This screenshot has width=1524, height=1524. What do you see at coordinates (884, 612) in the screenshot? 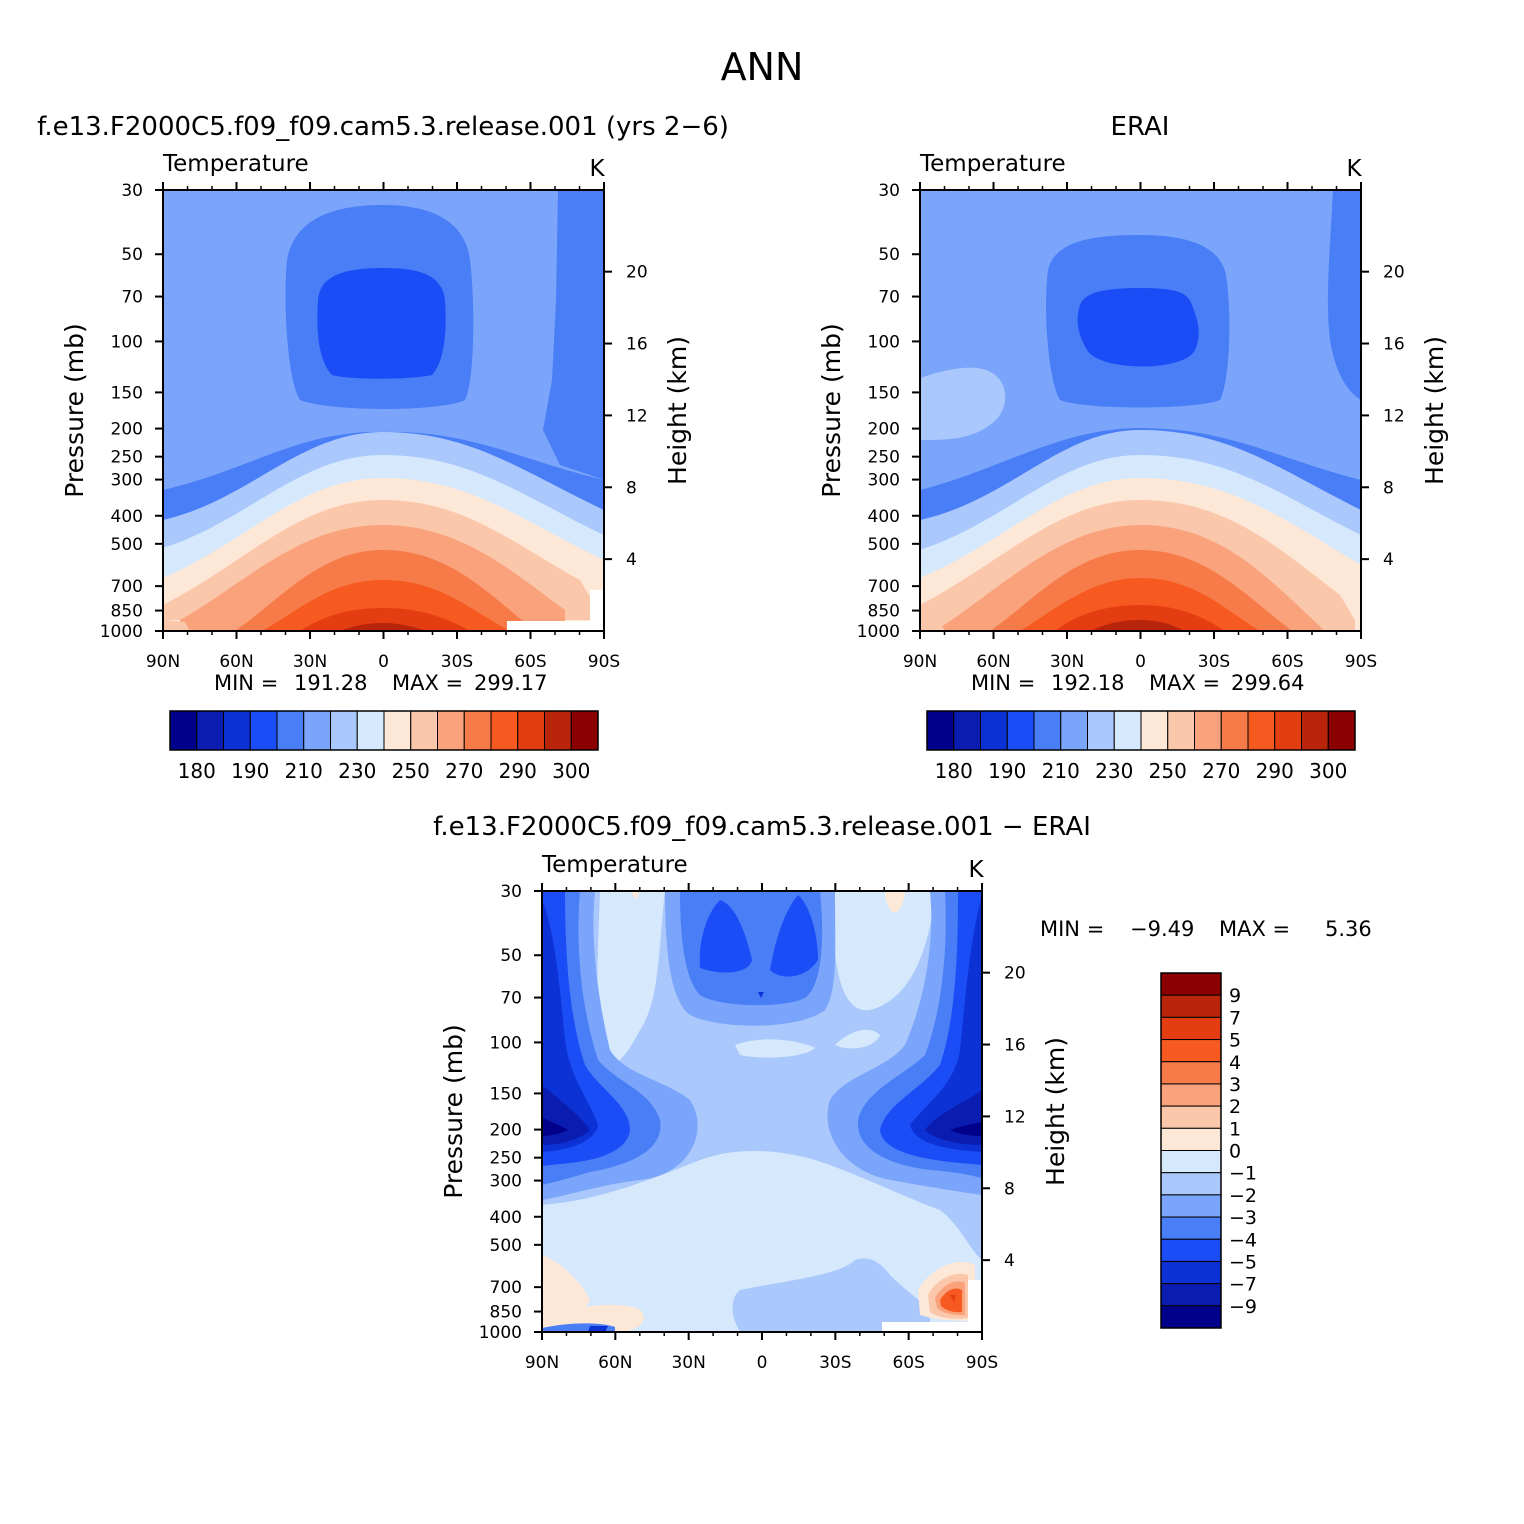
I see `y-tick-label: 850` at bounding box center [884, 612].